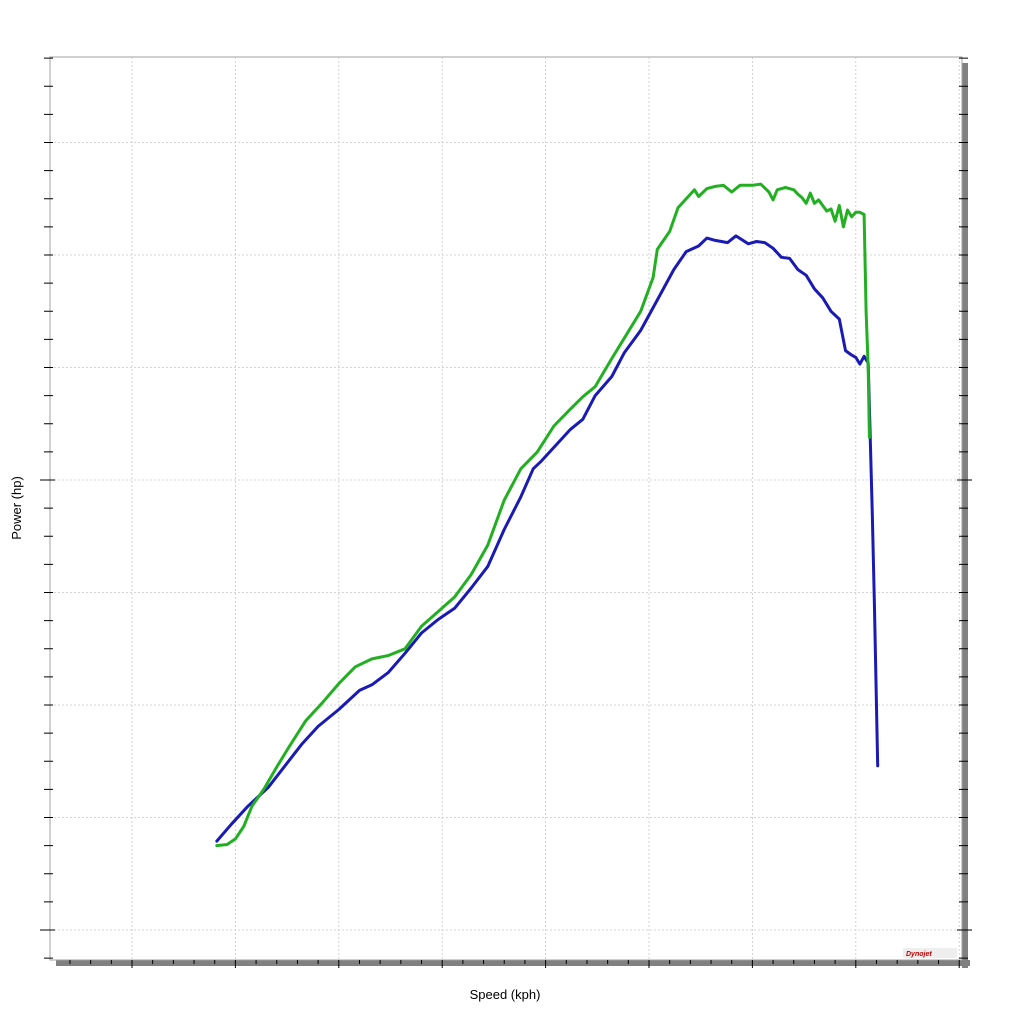 Image resolution: width=1024 pixels, height=1024 pixels. What do you see at coordinates (513, 963) in the screenshot?
I see `frame-shadow-bottom` at bounding box center [513, 963].